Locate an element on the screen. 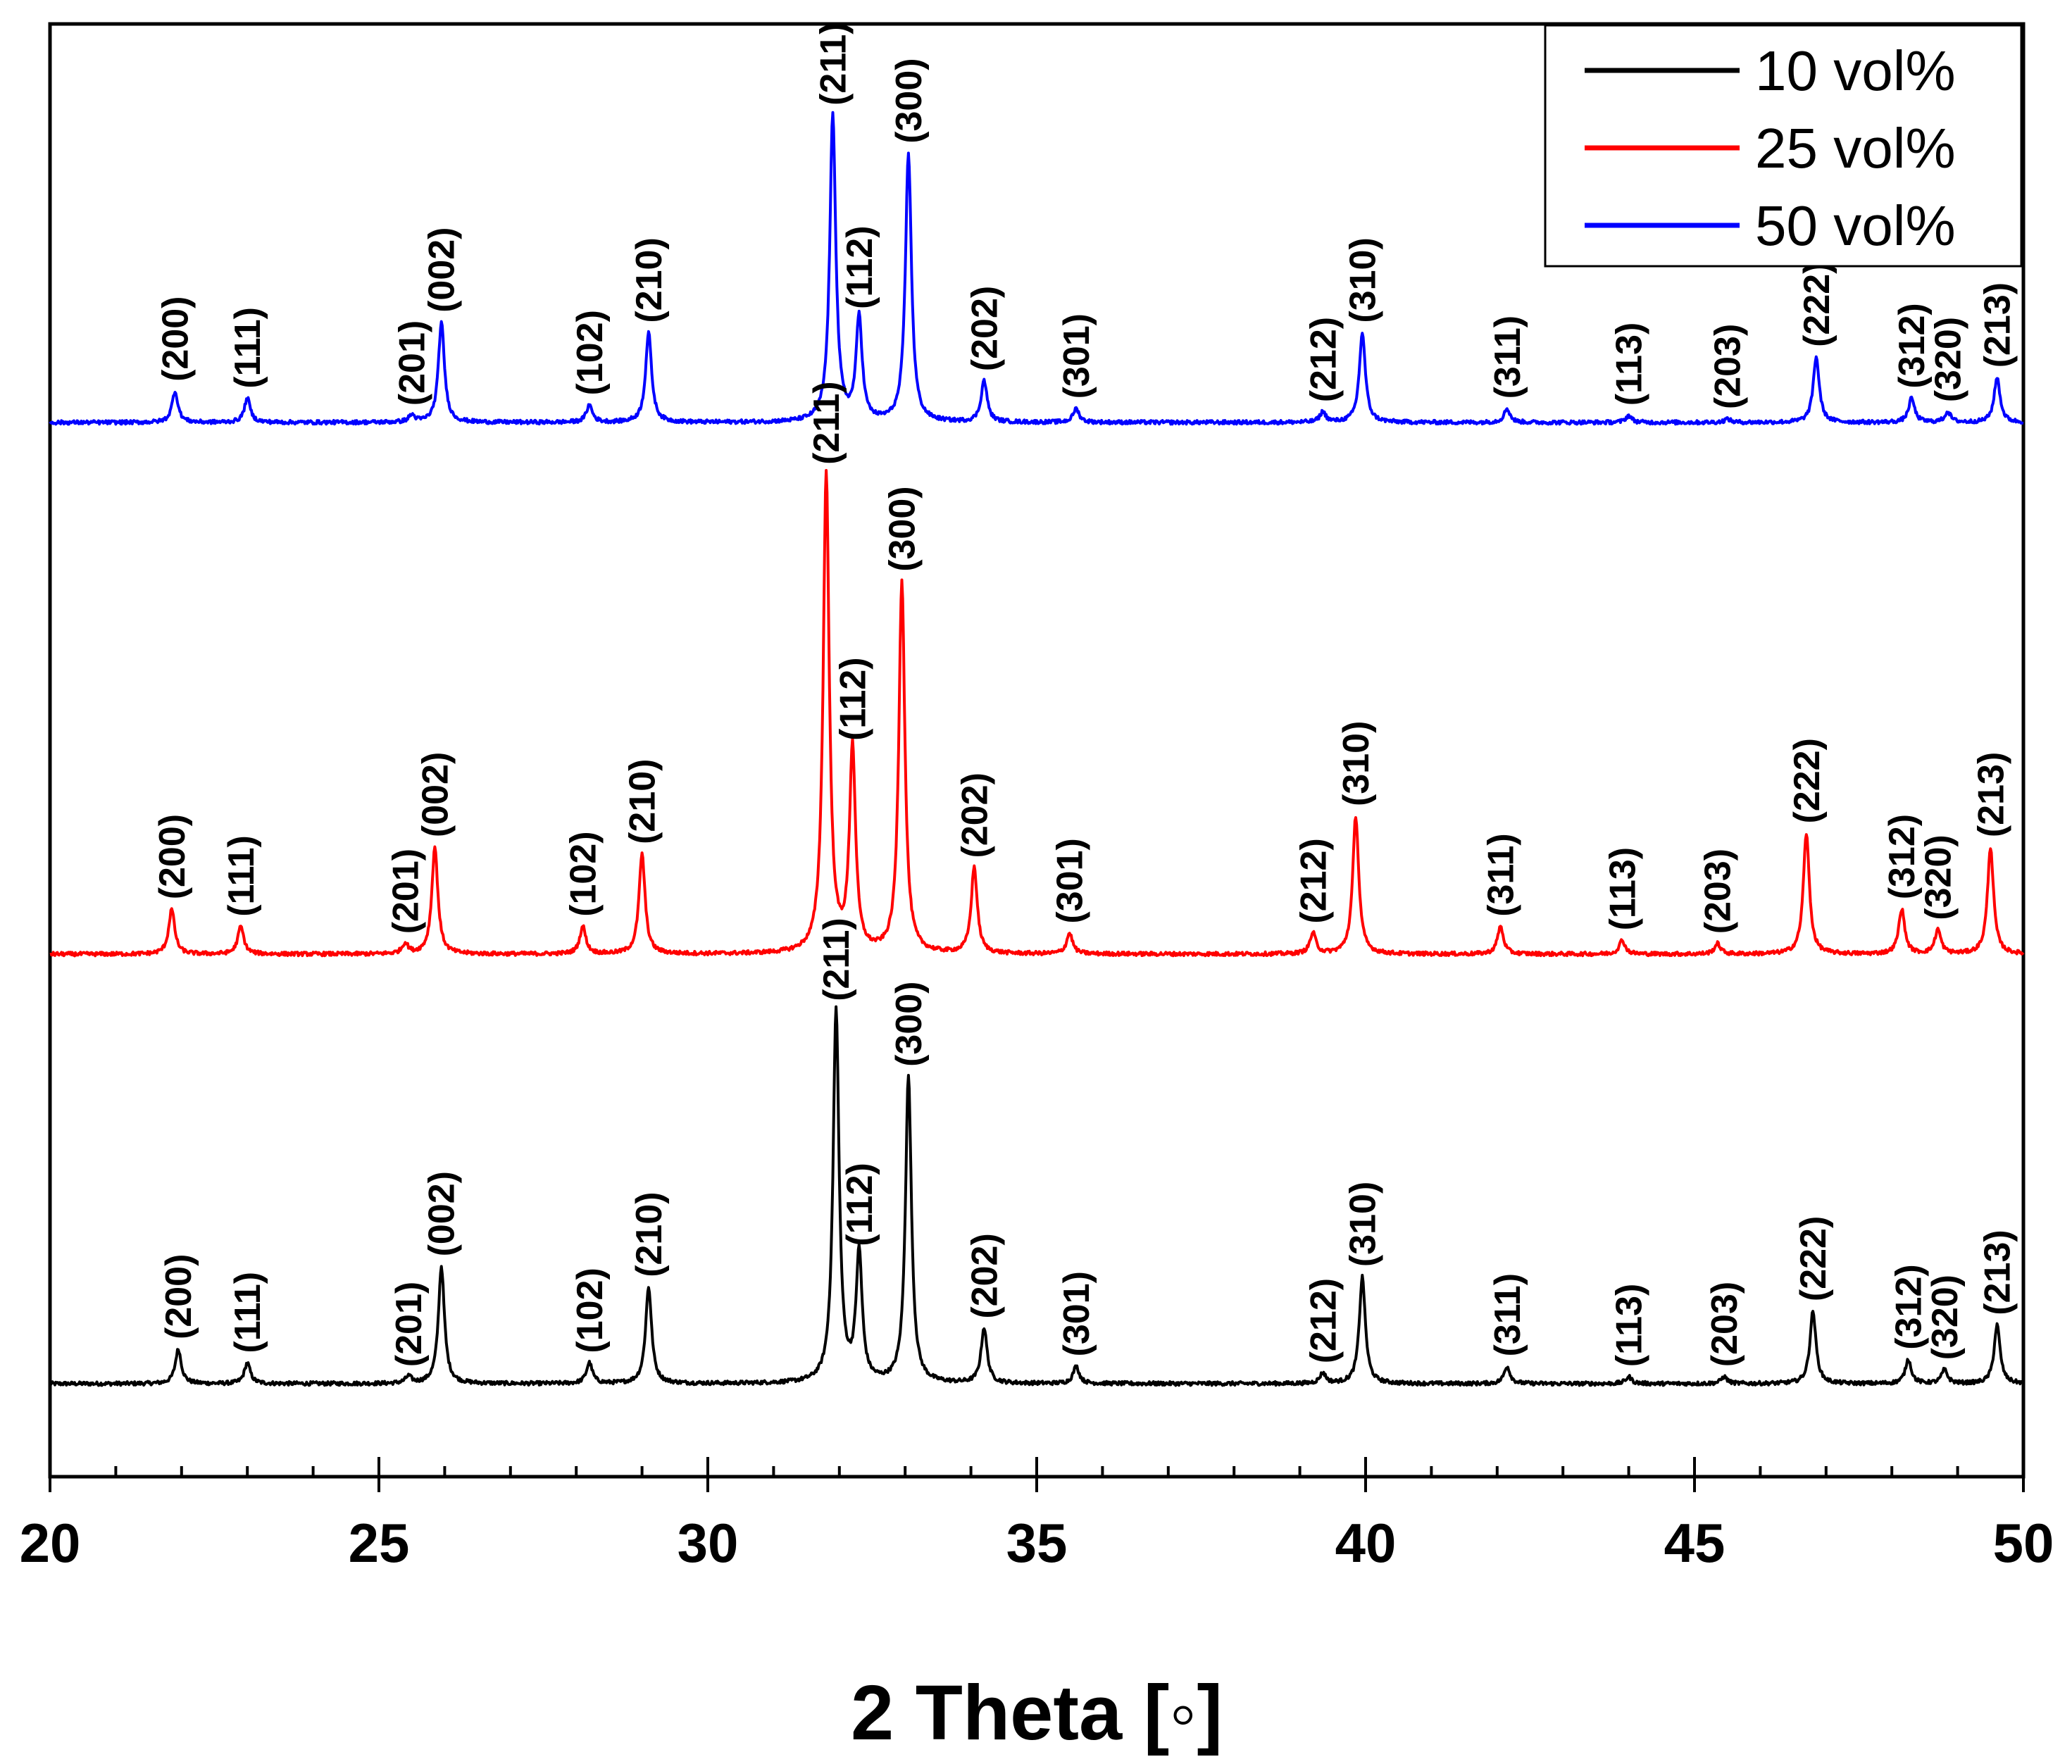 The height and width of the screenshot is (1764, 2072). peak-label-25-vol: (202) is located at coordinates (974, 815).